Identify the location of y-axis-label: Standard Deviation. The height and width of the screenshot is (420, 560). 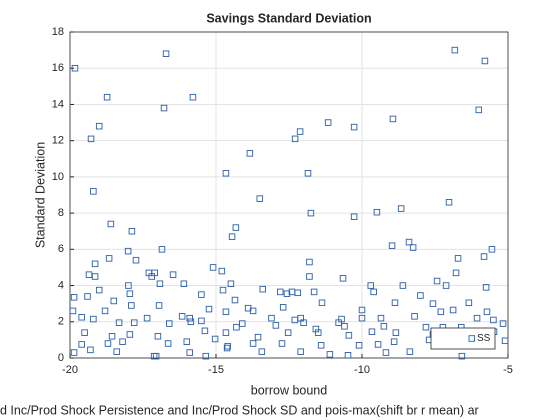
(40, 195).